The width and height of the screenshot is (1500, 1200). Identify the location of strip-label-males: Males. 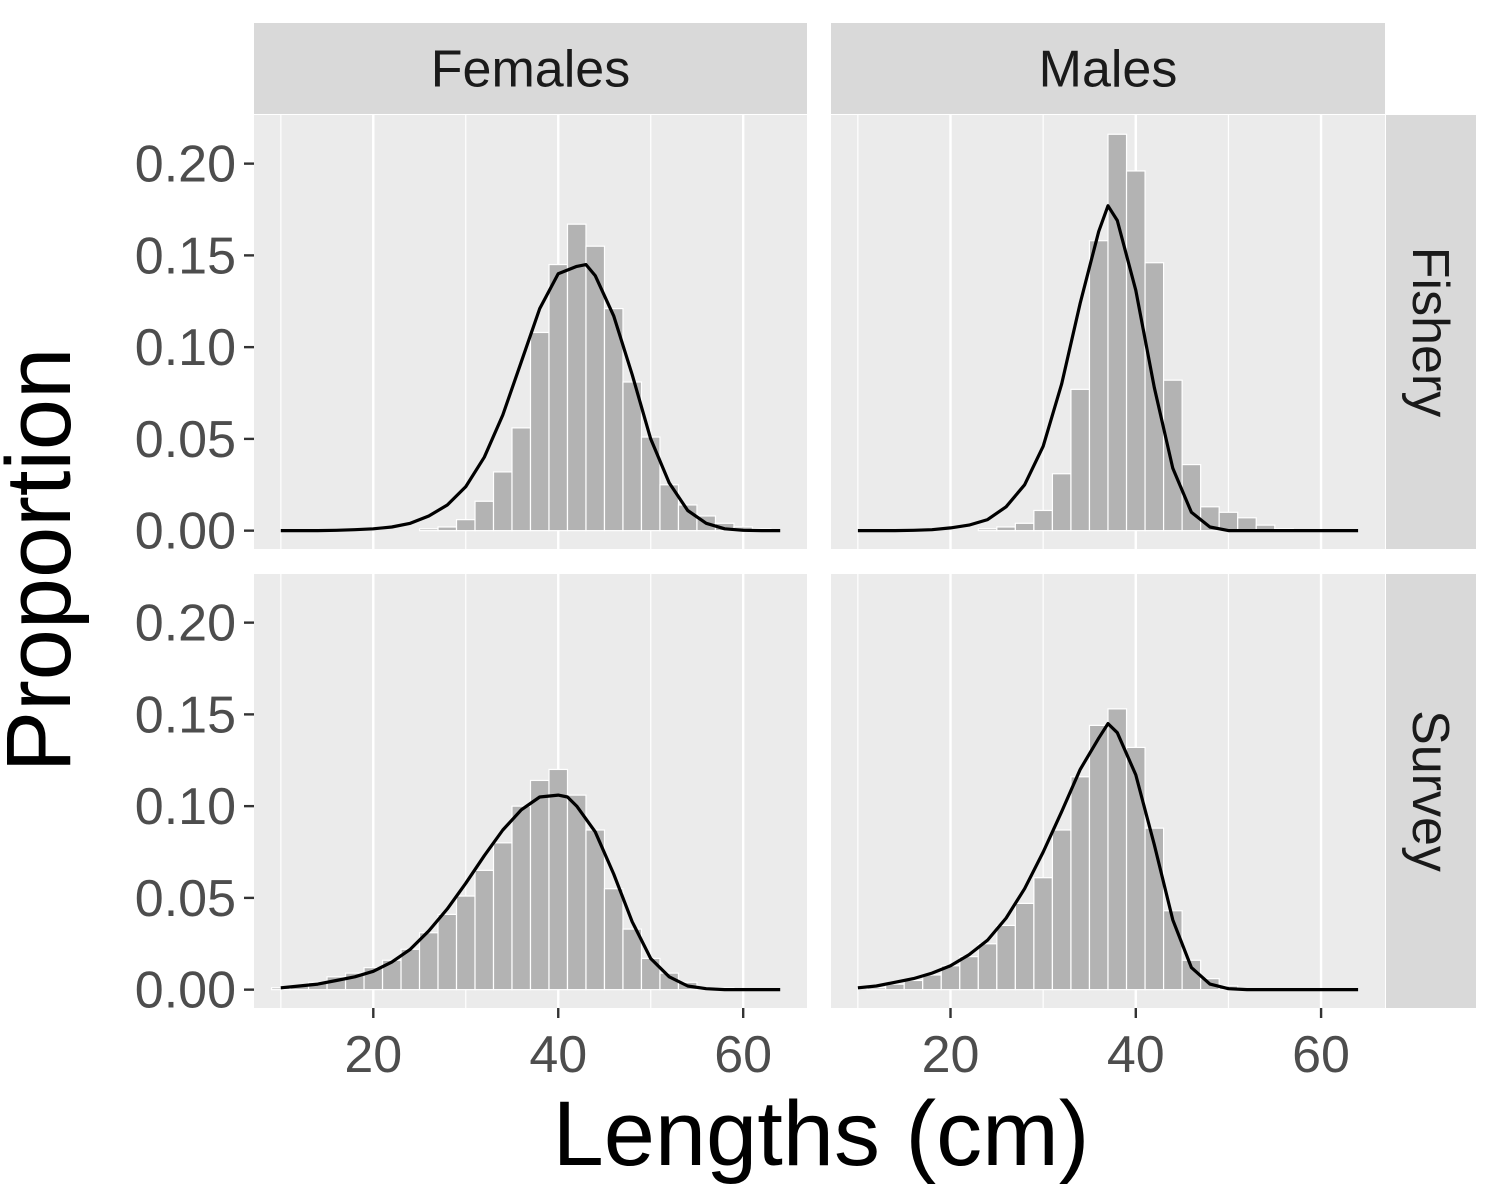
(1108, 70).